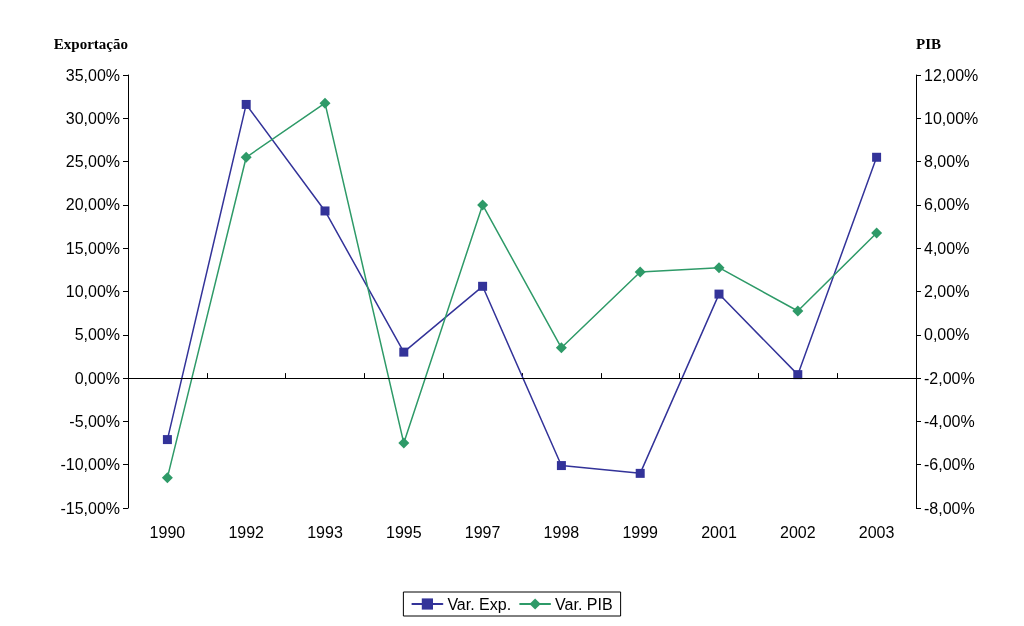  What do you see at coordinates (929, 43) in the screenshot?
I see `y2-axis-title: PIB` at bounding box center [929, 43].